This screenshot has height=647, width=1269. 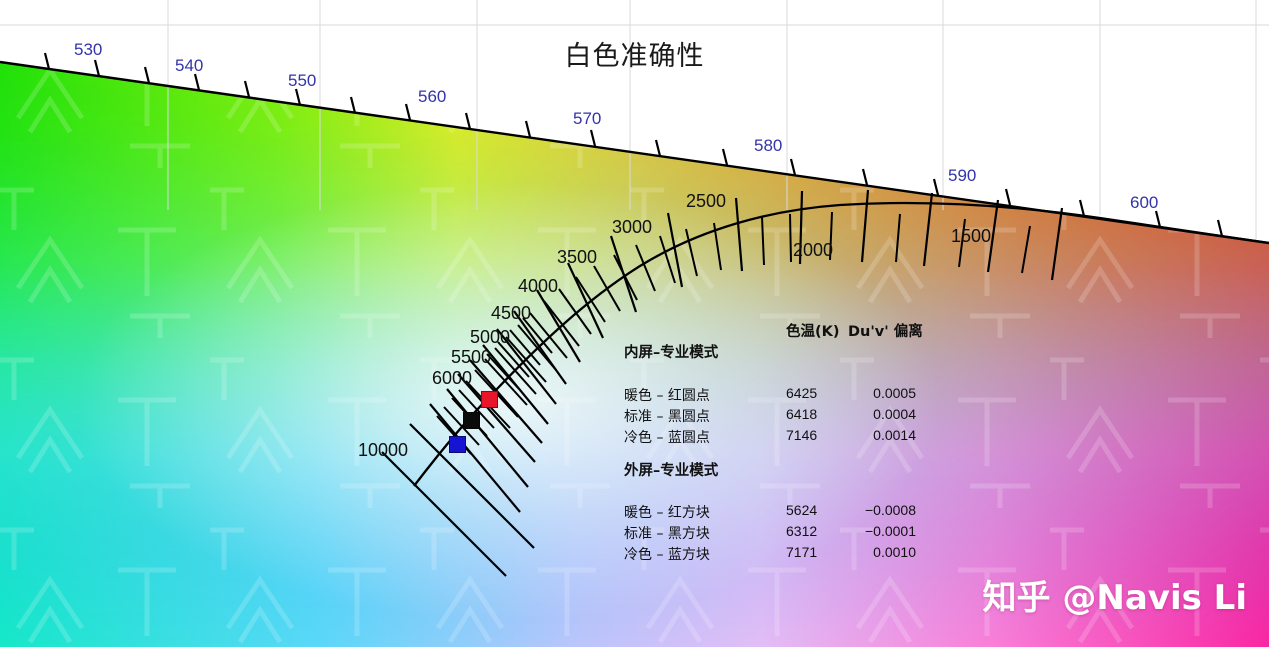 I want to click on legend-row-label: 标准 – 黑方块, so click(x=667, y=534).